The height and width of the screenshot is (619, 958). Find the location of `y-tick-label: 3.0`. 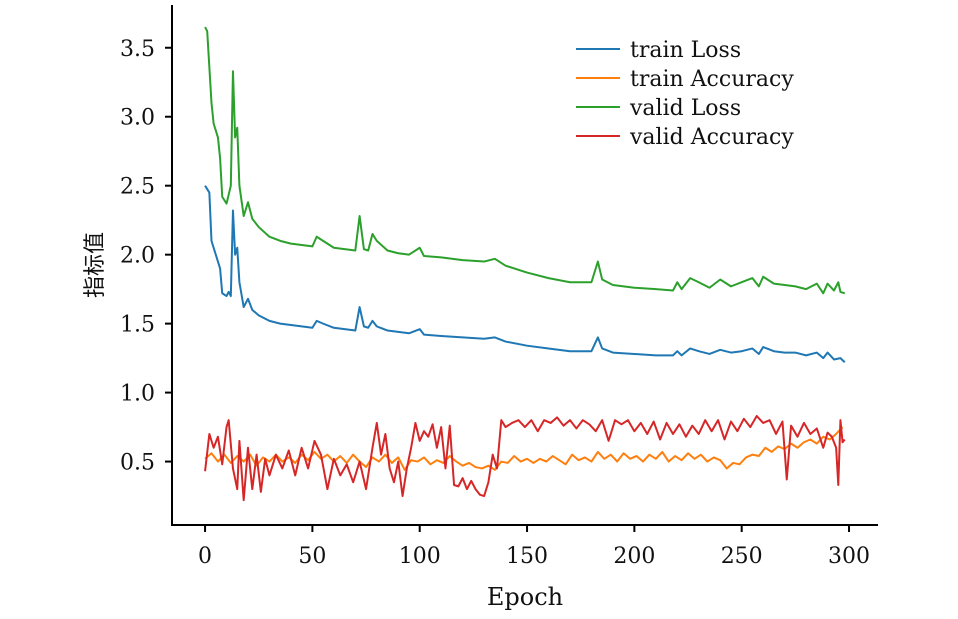

y-tick-label: 3.0 is located at coordinates (137, 118).